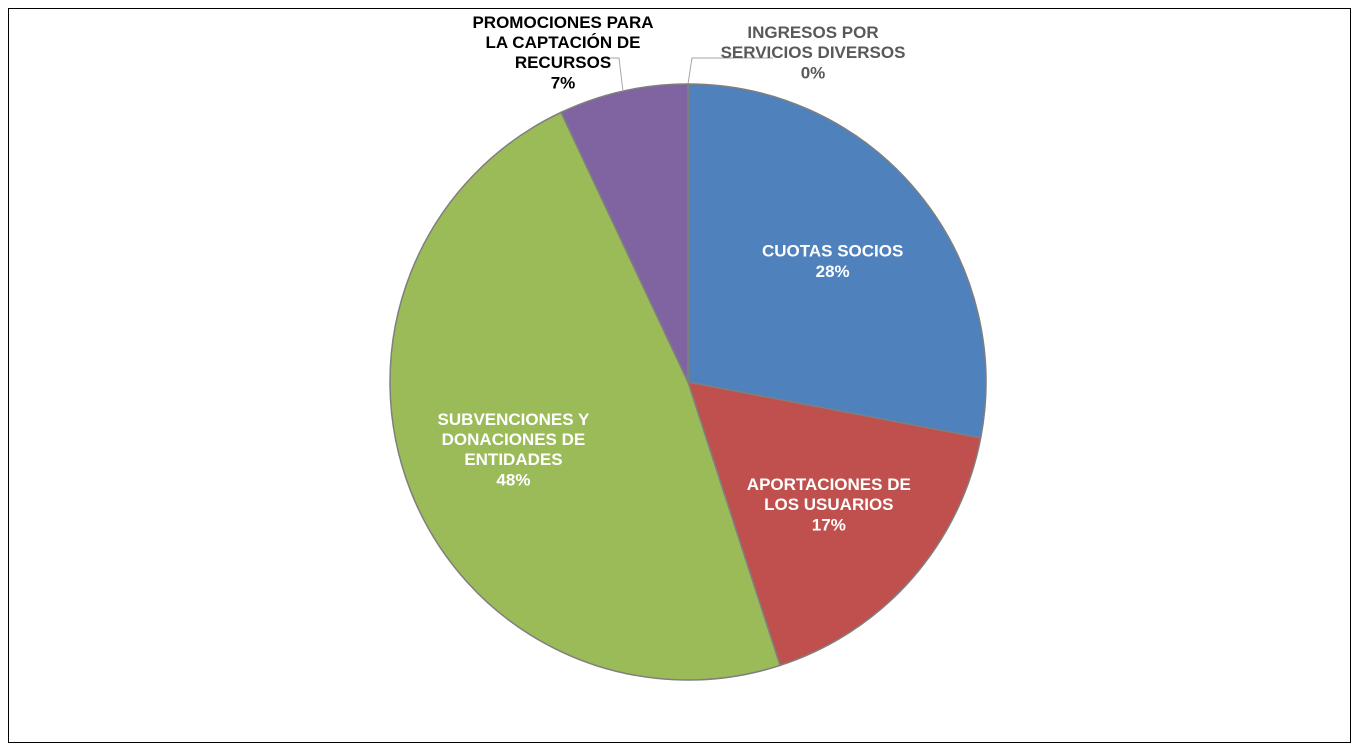 Image resolution: width=1359 pixels, height=751 pixels. Describe the element at coordinates (832, 251) in the screenshot. I see `slice-label: CUOTAS SOCIOS` at that location.